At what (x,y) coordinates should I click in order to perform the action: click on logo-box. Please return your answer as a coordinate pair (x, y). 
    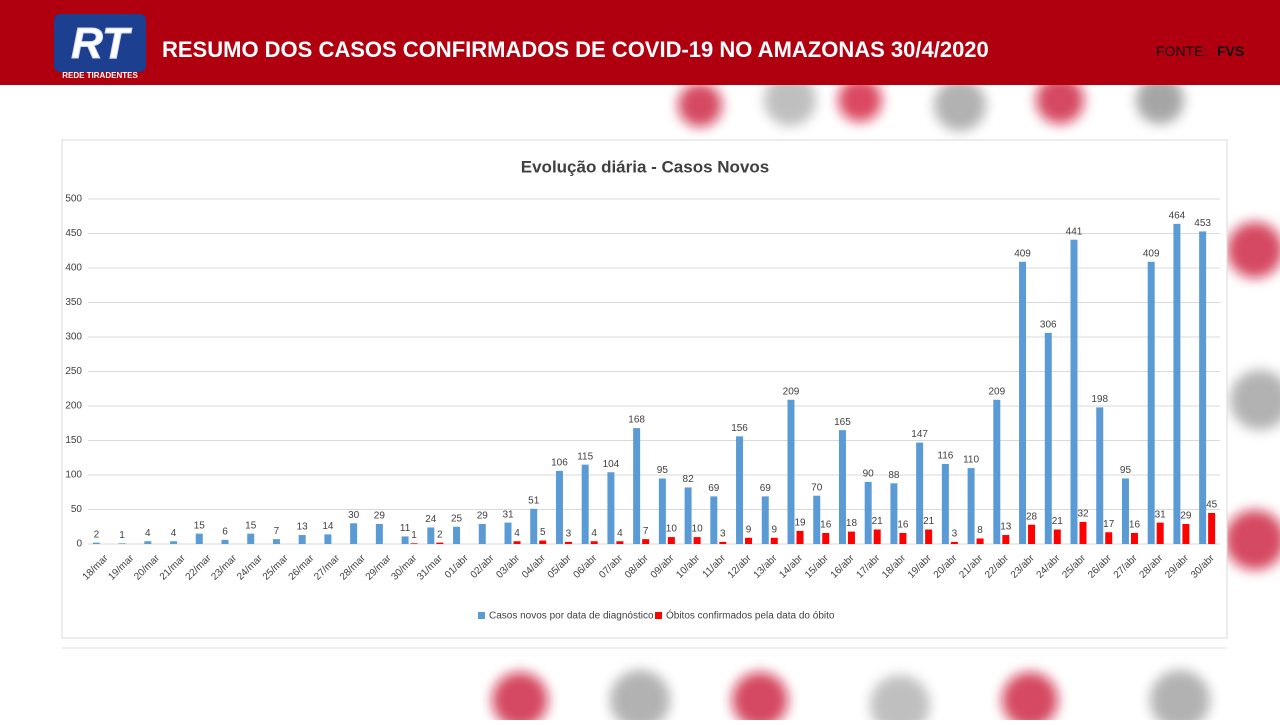
    Looking at the image, I should click on (100, 43).